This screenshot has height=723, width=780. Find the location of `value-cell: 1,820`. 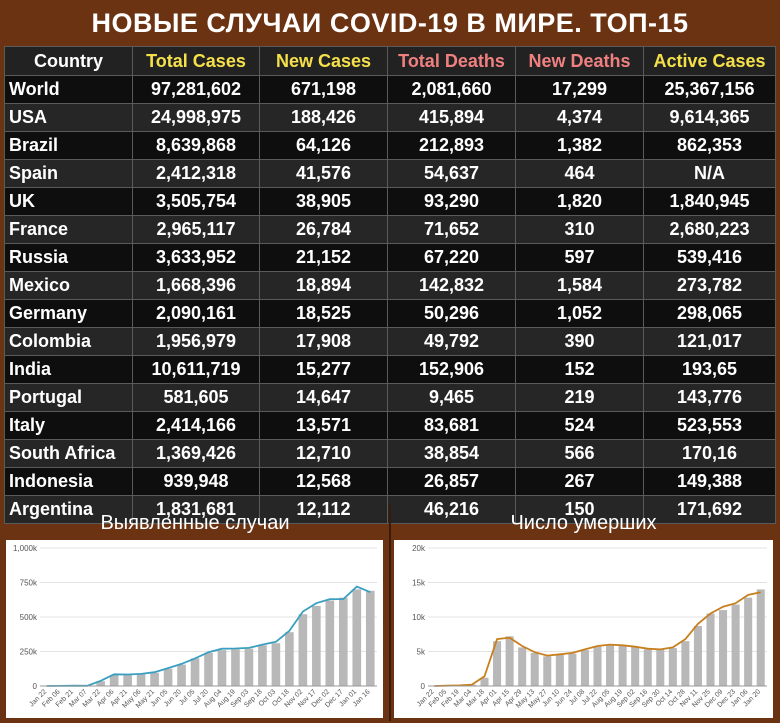

value-cell: 1,820 is located at coordinates (580, 202).